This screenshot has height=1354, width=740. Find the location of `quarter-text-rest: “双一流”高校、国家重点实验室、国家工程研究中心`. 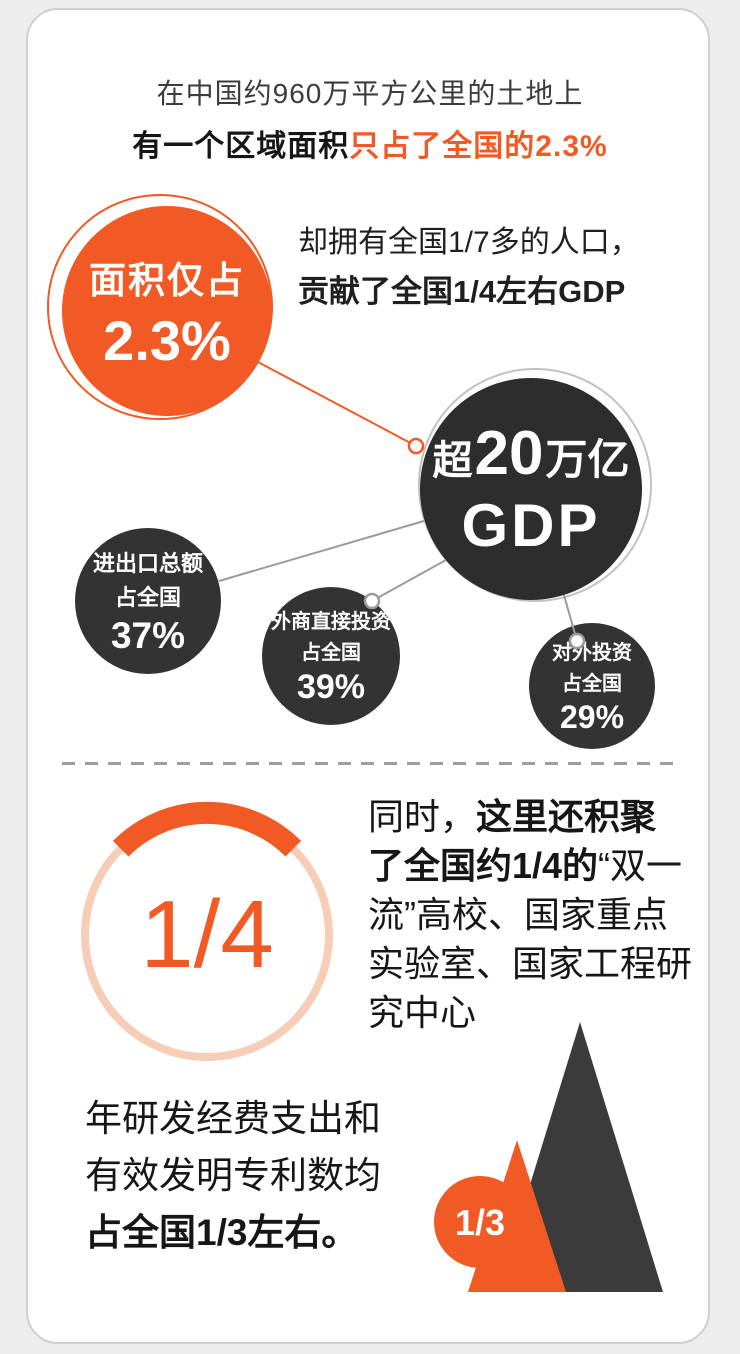

quarter-text-rest: “双一流”高校、国家重点实验室、国家工程研究中心 is located at coordinates (530, 939).